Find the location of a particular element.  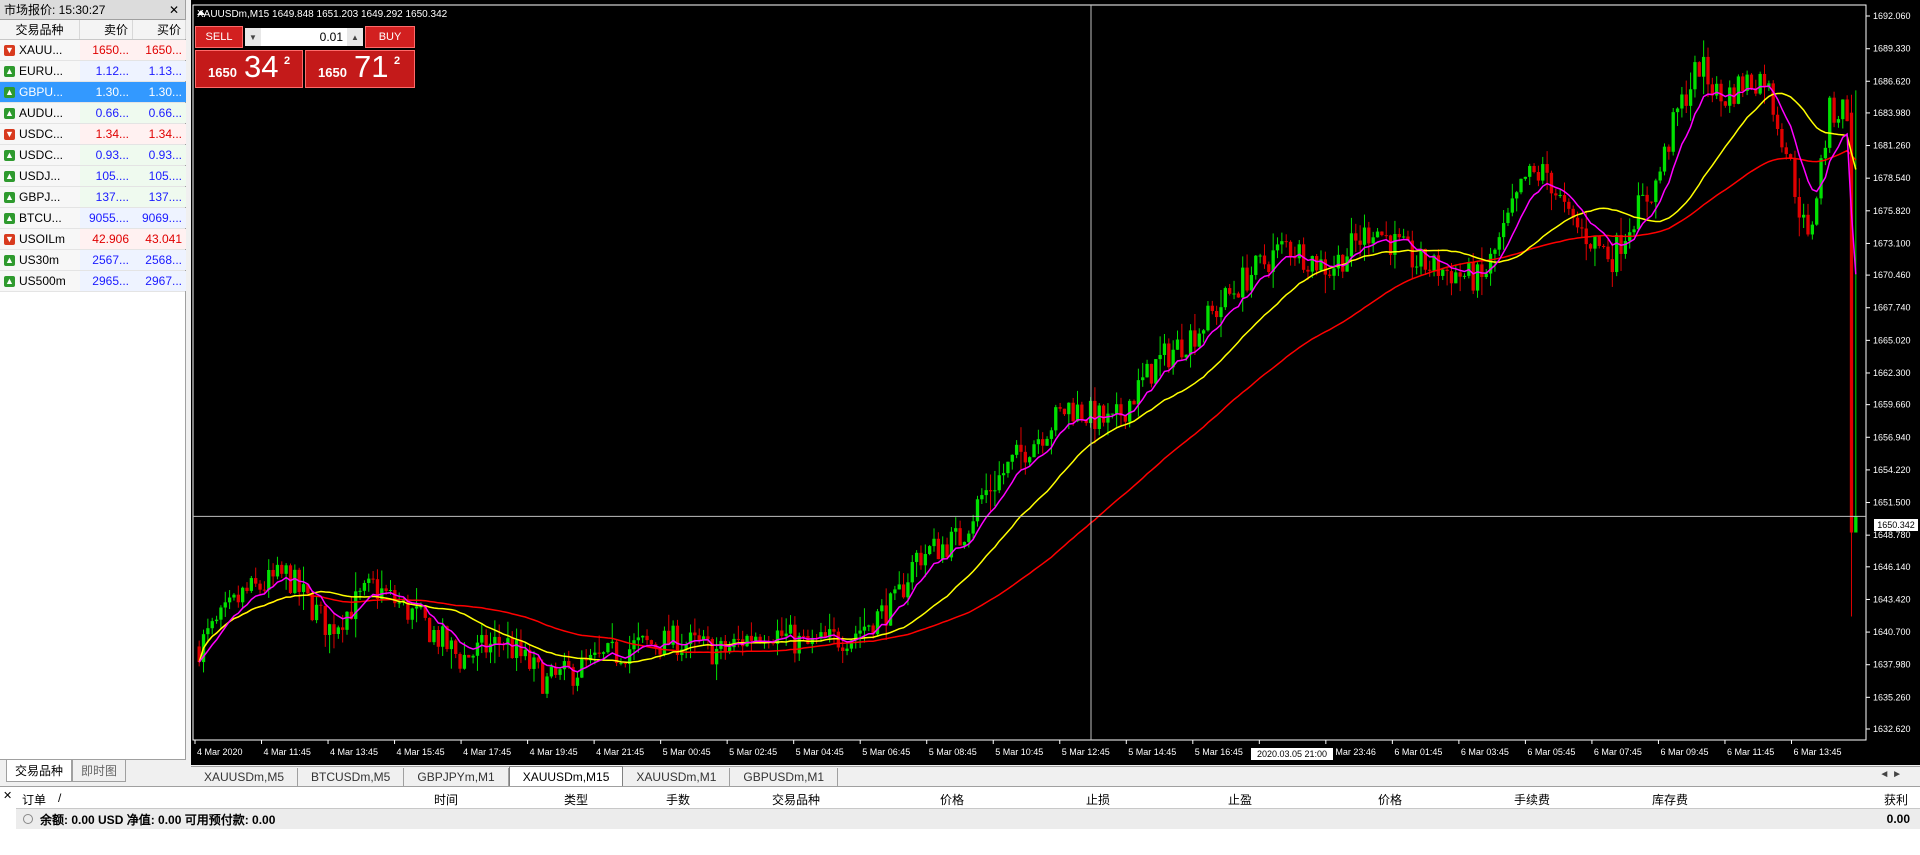

lot-decrease-icon: ▼ is located at coordinates (253, 37).